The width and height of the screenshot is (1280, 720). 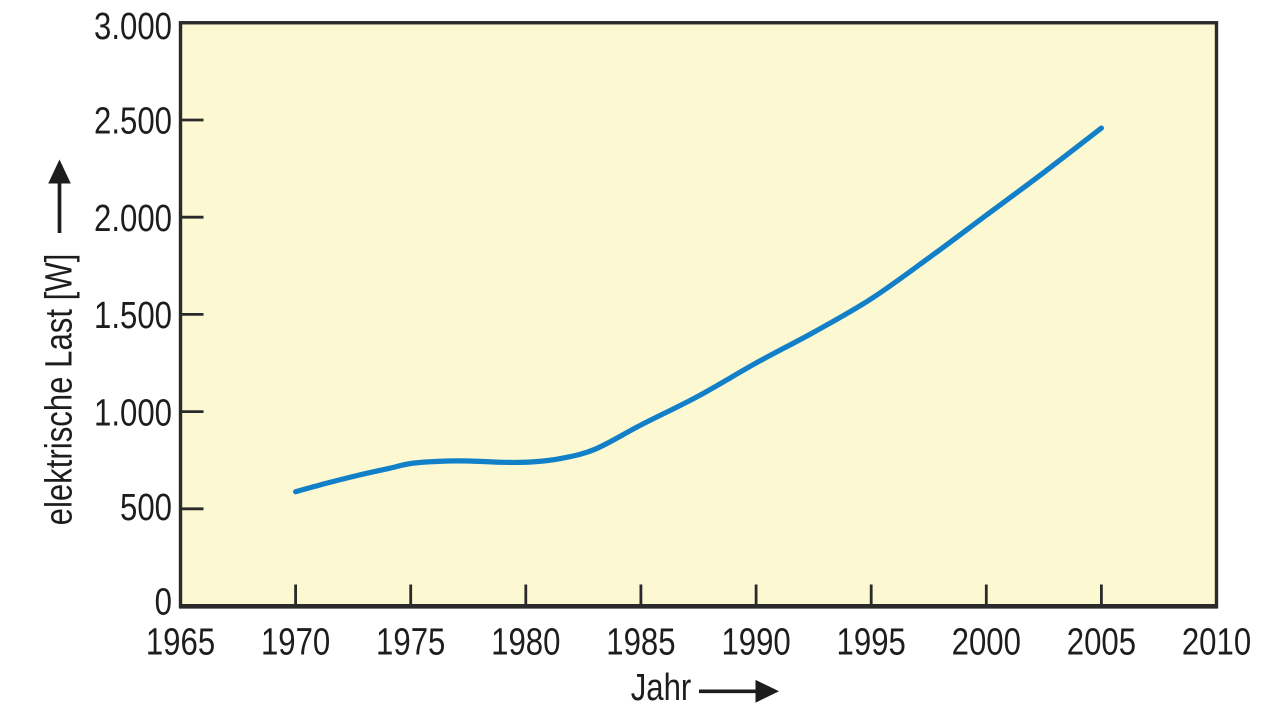 I want to click on svg-text: 2005, so click(x=1101, y=643).